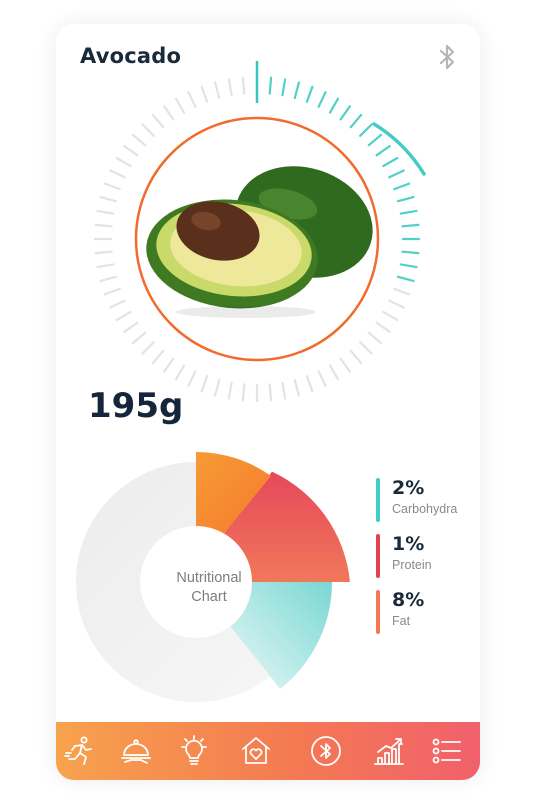  What do you see at coordinates (401, 621) in the screenshot?
I see `legend-label: Fat` at bounding box center [401, 621].